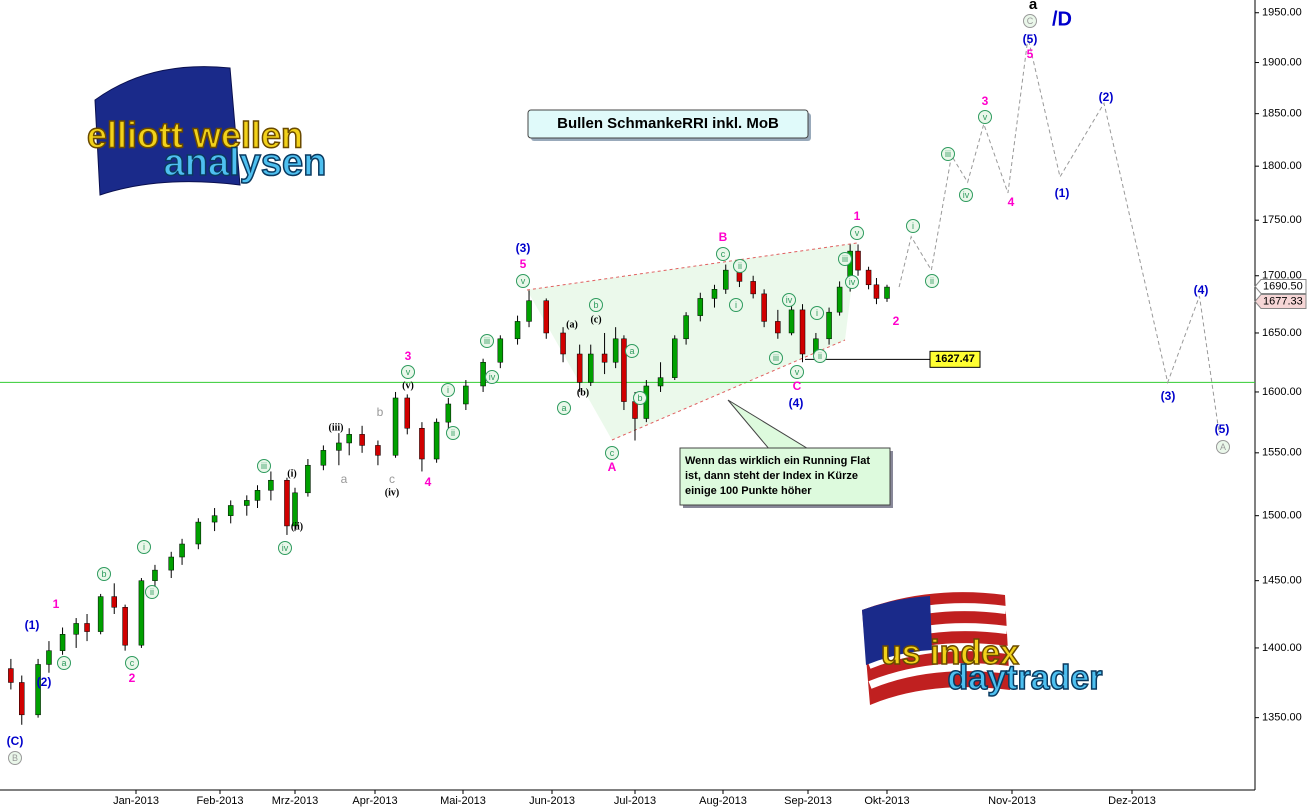  I want to click on x-tick-label: Dez-2013, so click(1132, 801).